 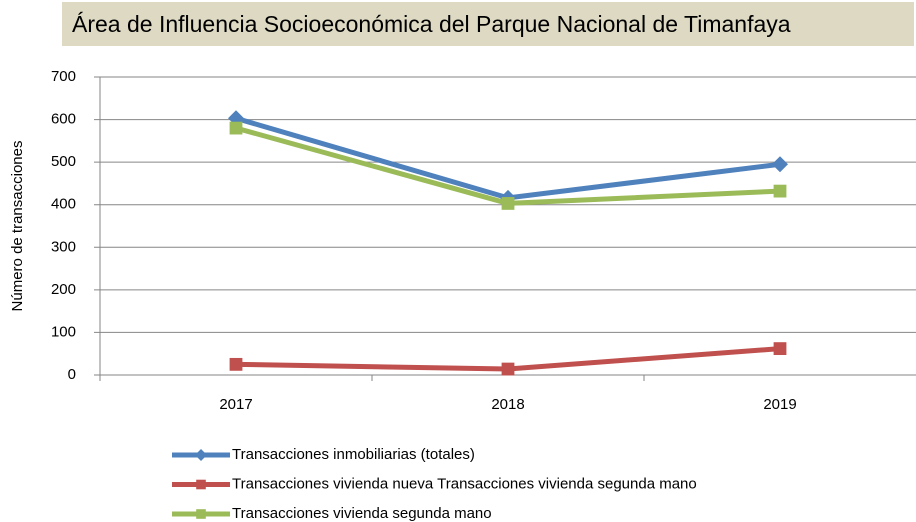 What do you see at coordinates (63, 204) in the screenshot?
I see `y-tick-label: 400` at bounding box center [63, 204].